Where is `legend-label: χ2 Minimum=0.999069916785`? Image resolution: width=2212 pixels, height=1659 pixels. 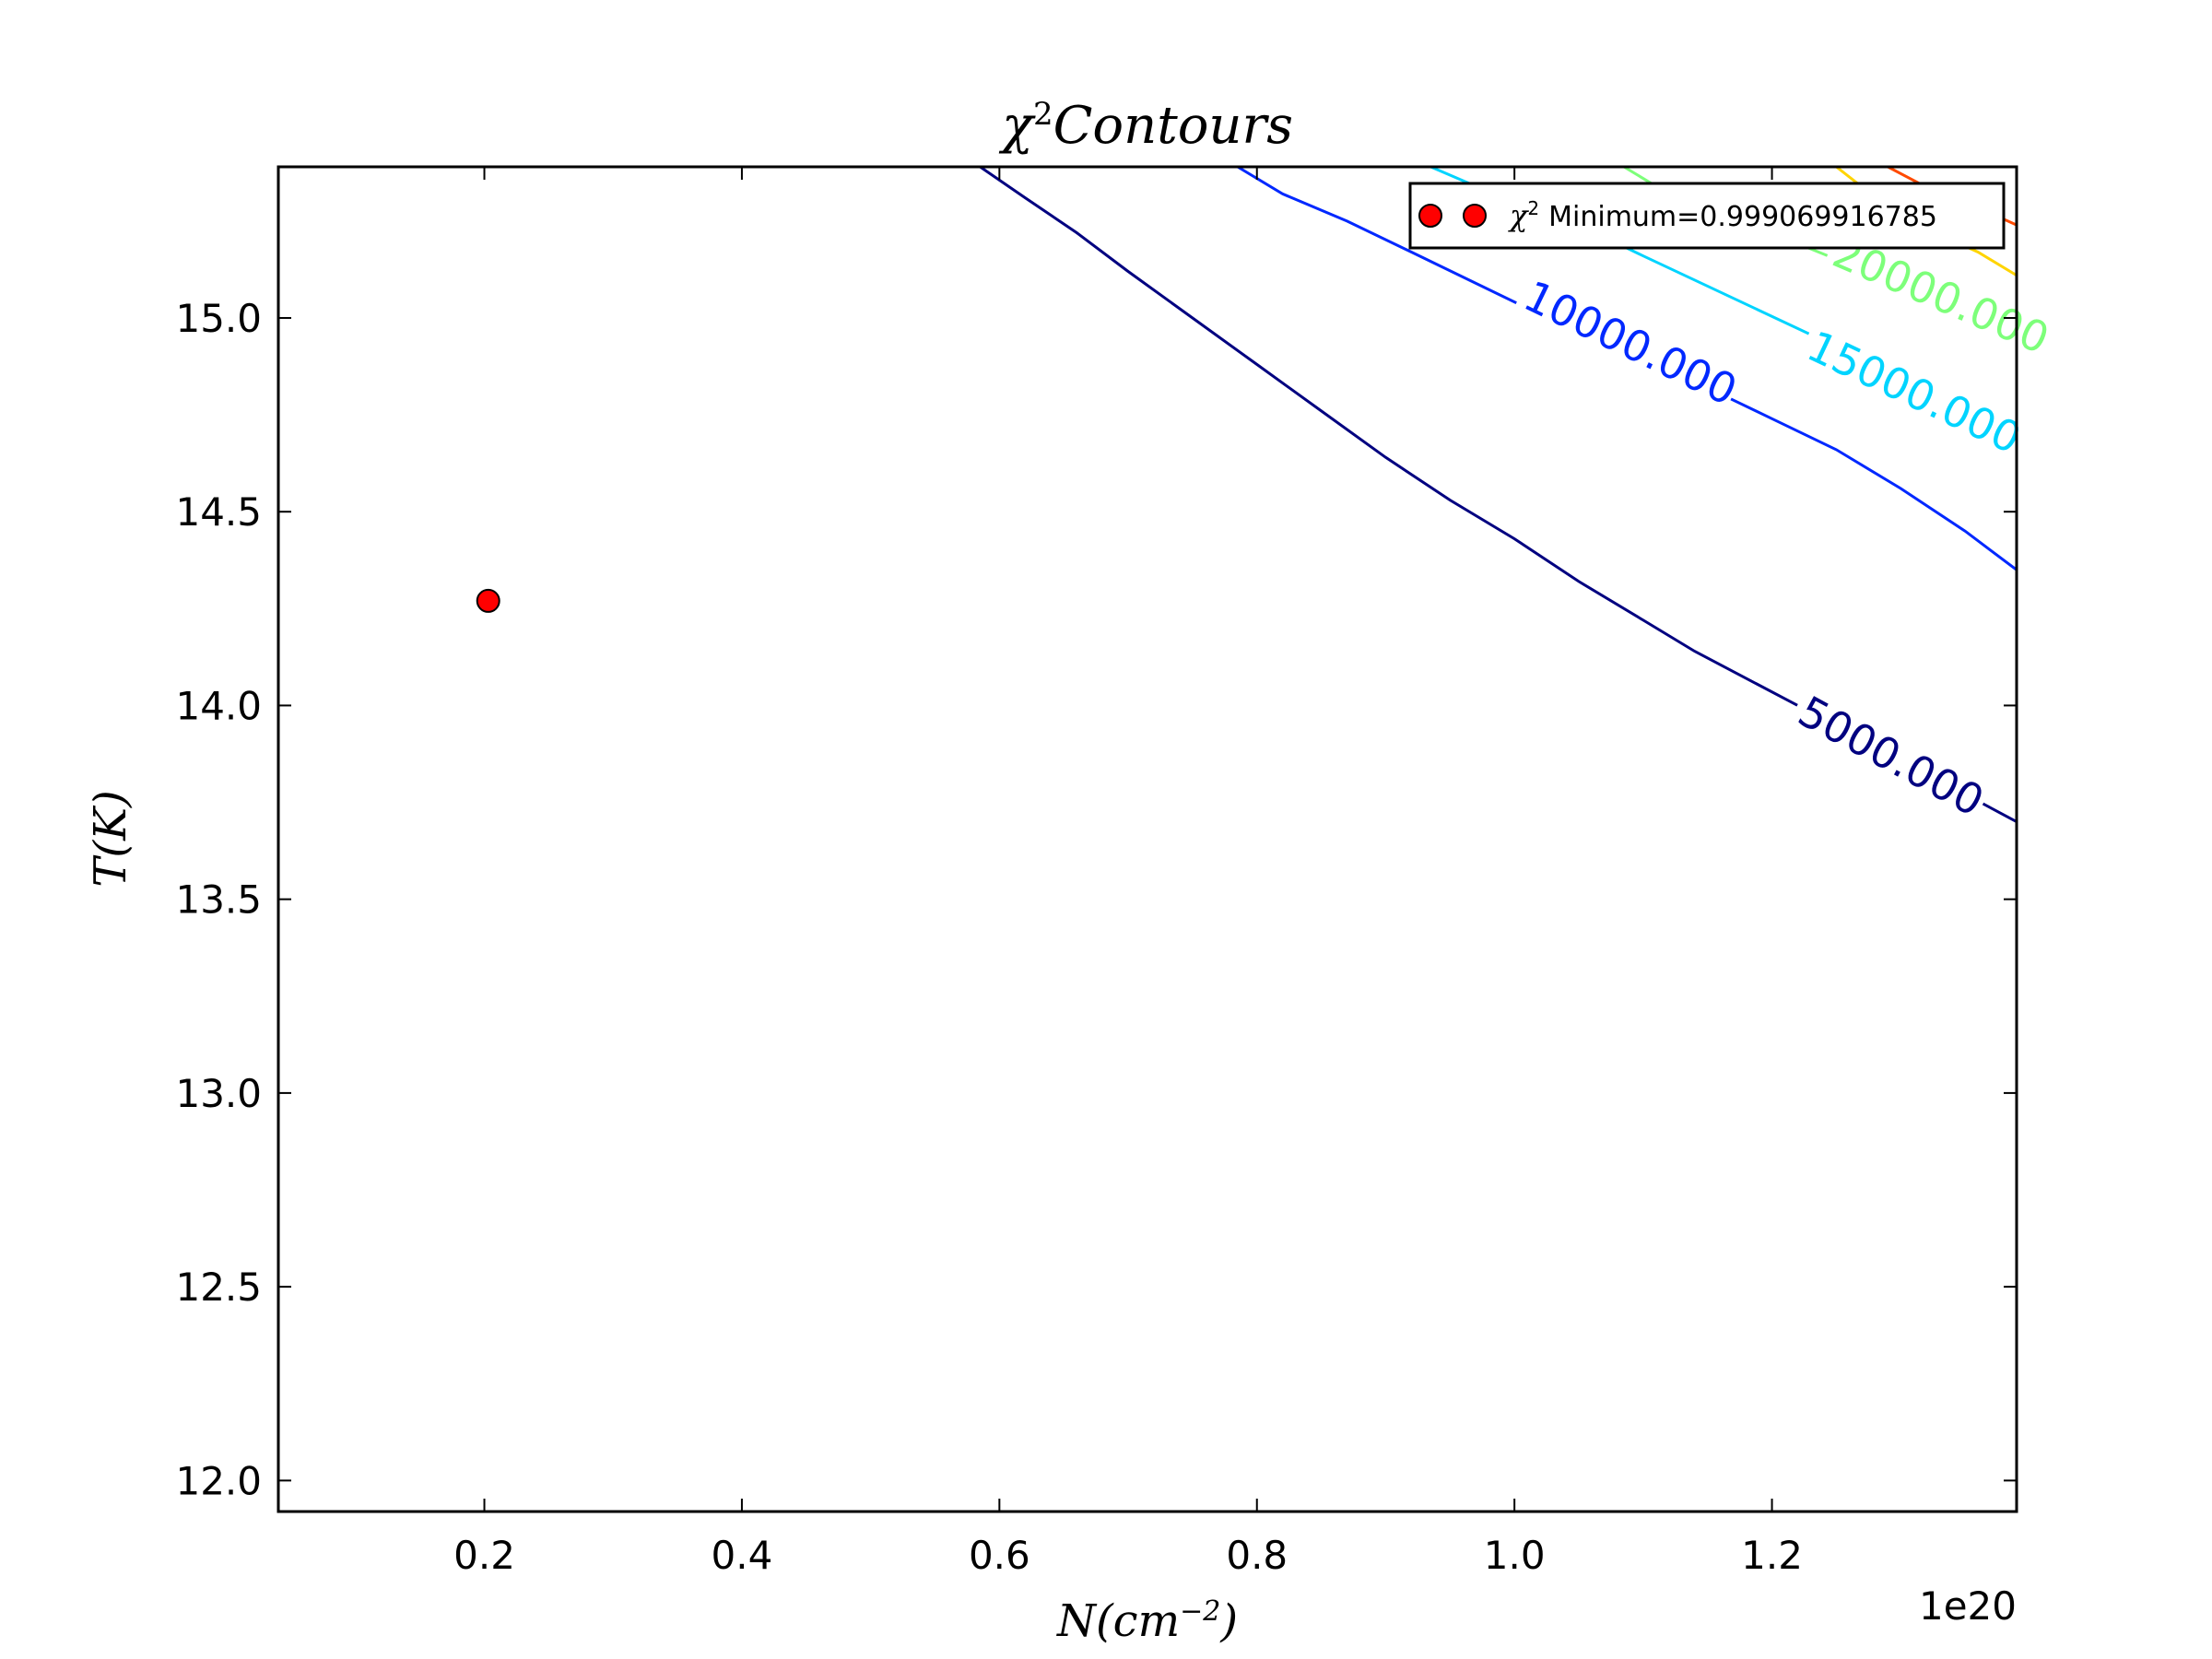 legend-label: χ2 Minimum=0.999069916785 is located at coordinates (1722, 215).